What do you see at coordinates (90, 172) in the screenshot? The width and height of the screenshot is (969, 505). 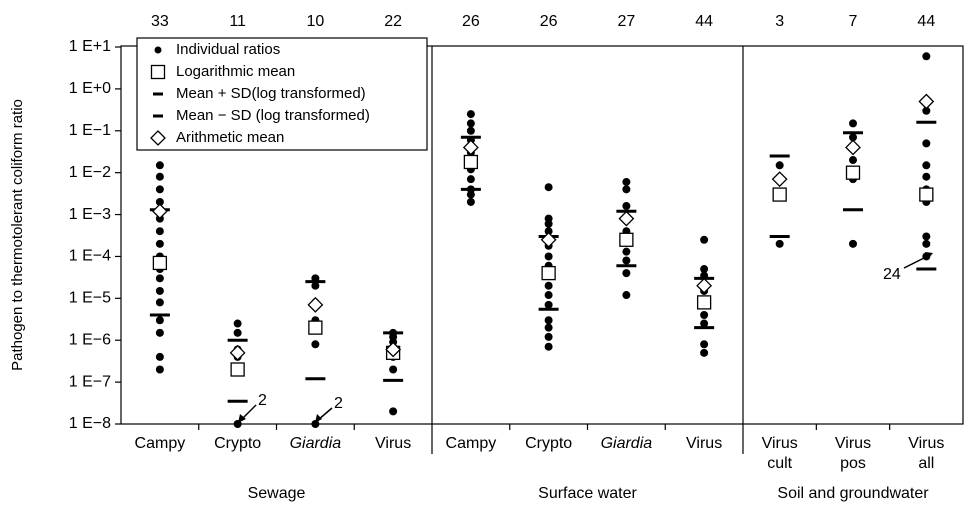 I see `y-tick-label: 1 E−2` at bounding box center [90, 172].